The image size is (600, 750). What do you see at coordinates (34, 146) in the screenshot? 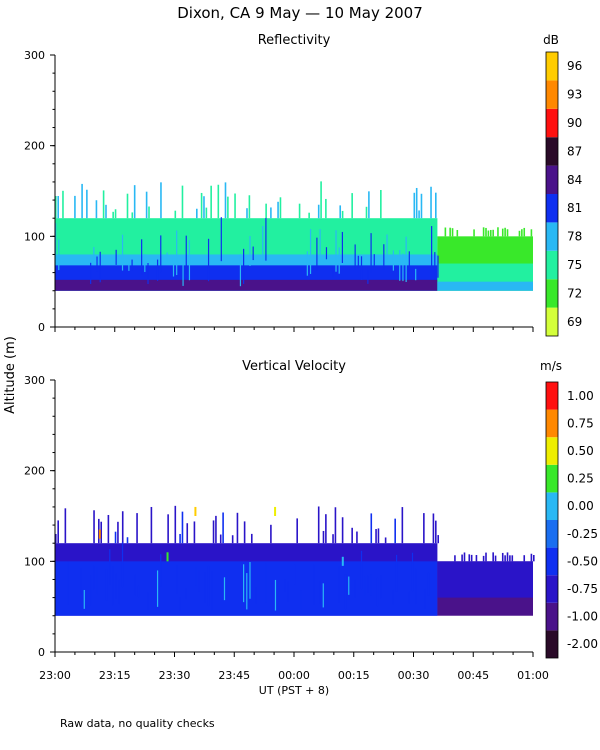
I see `reflectivity-y-tick-label: 200` at bounding box center [34, 146].